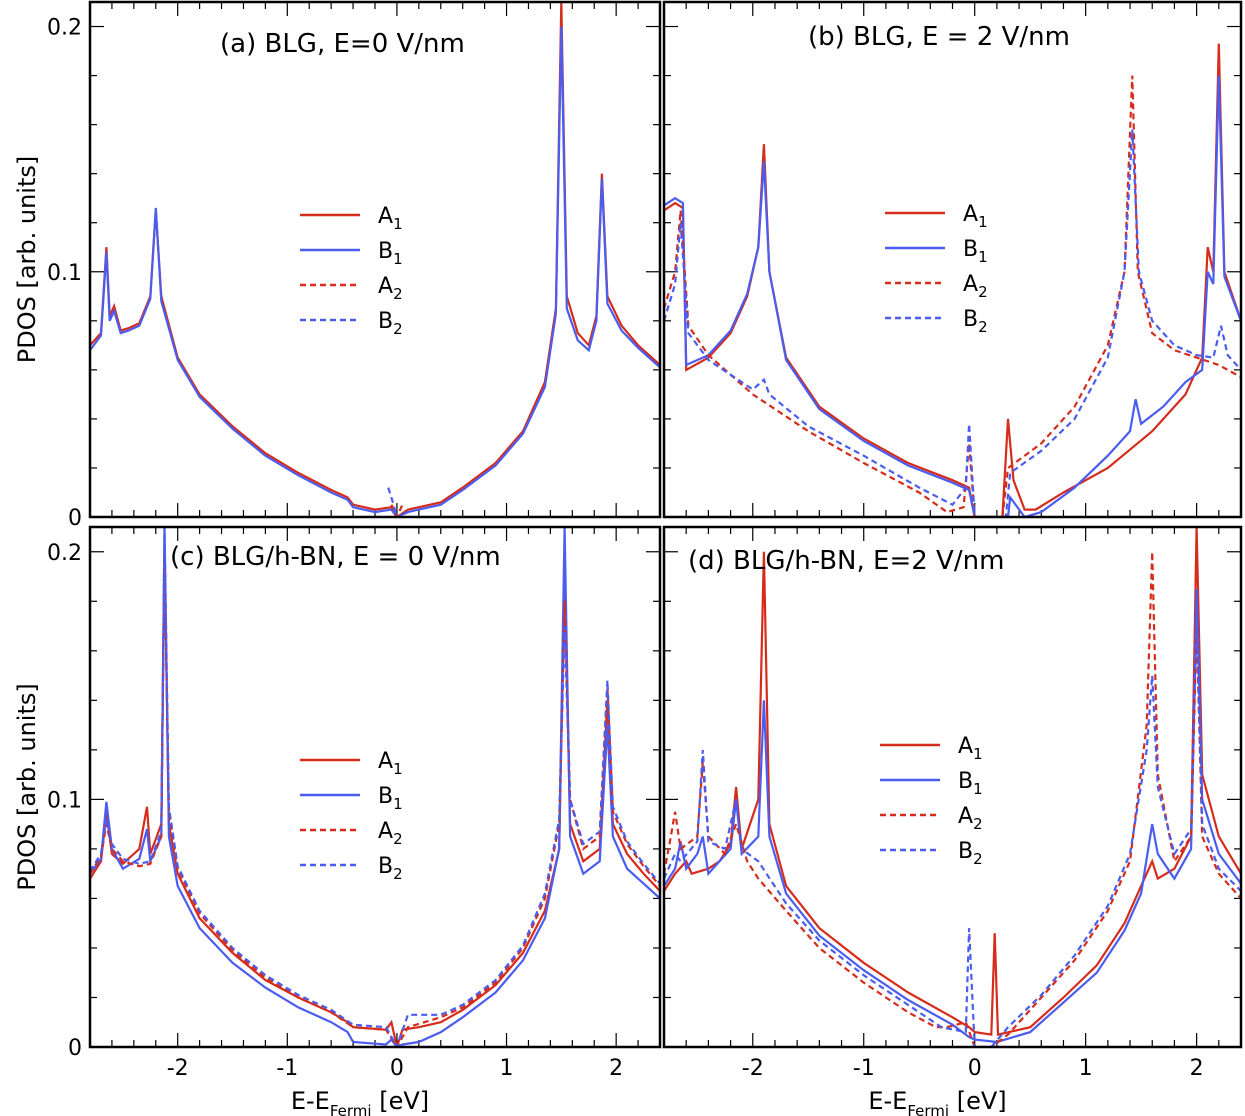 The width and height of the screenshot is (1245, 1116). Describe the element at coordinates (392, 502) in the screenshot. I see `series-line-b2` at that location.